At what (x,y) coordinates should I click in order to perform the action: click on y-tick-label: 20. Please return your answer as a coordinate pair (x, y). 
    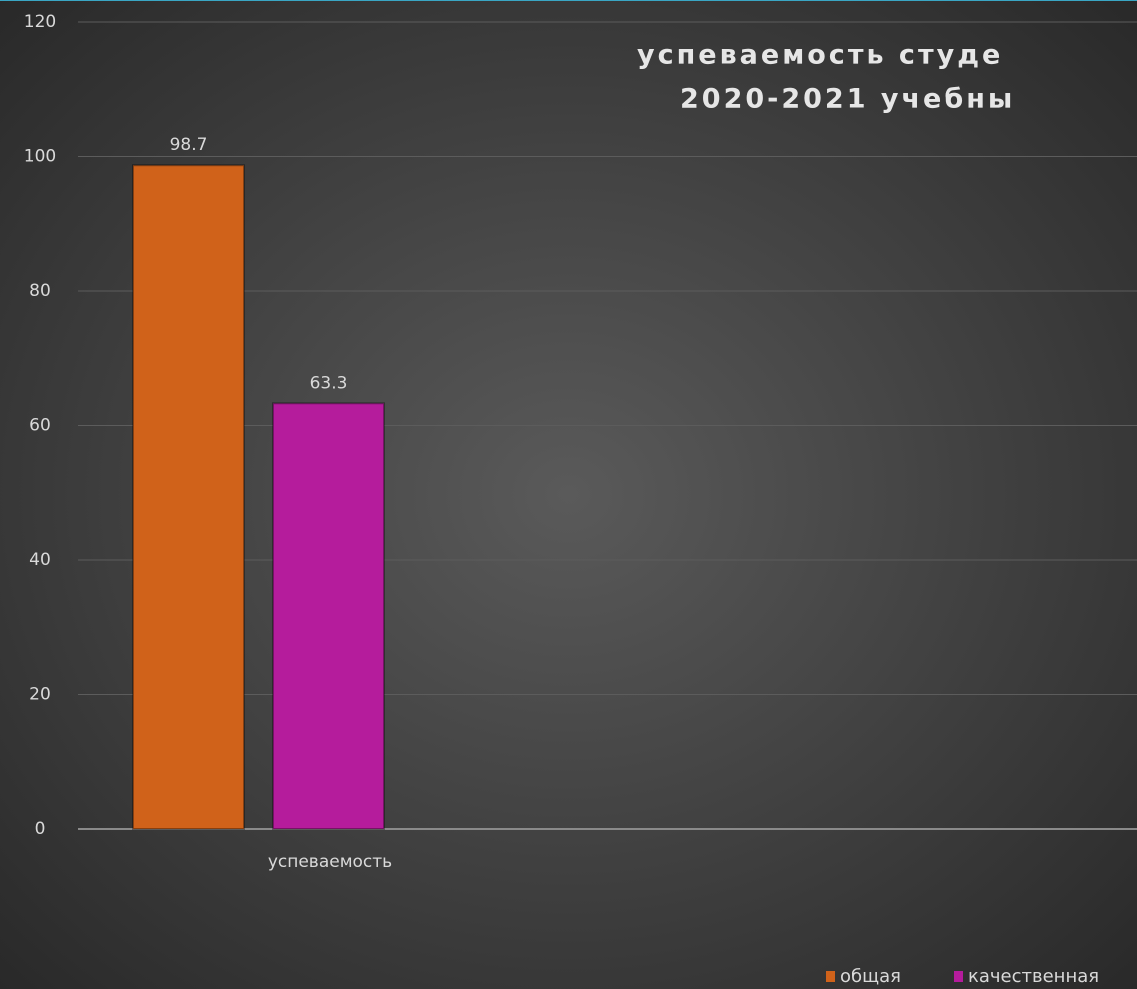
    Looking at the image, I should click on (40, 695).